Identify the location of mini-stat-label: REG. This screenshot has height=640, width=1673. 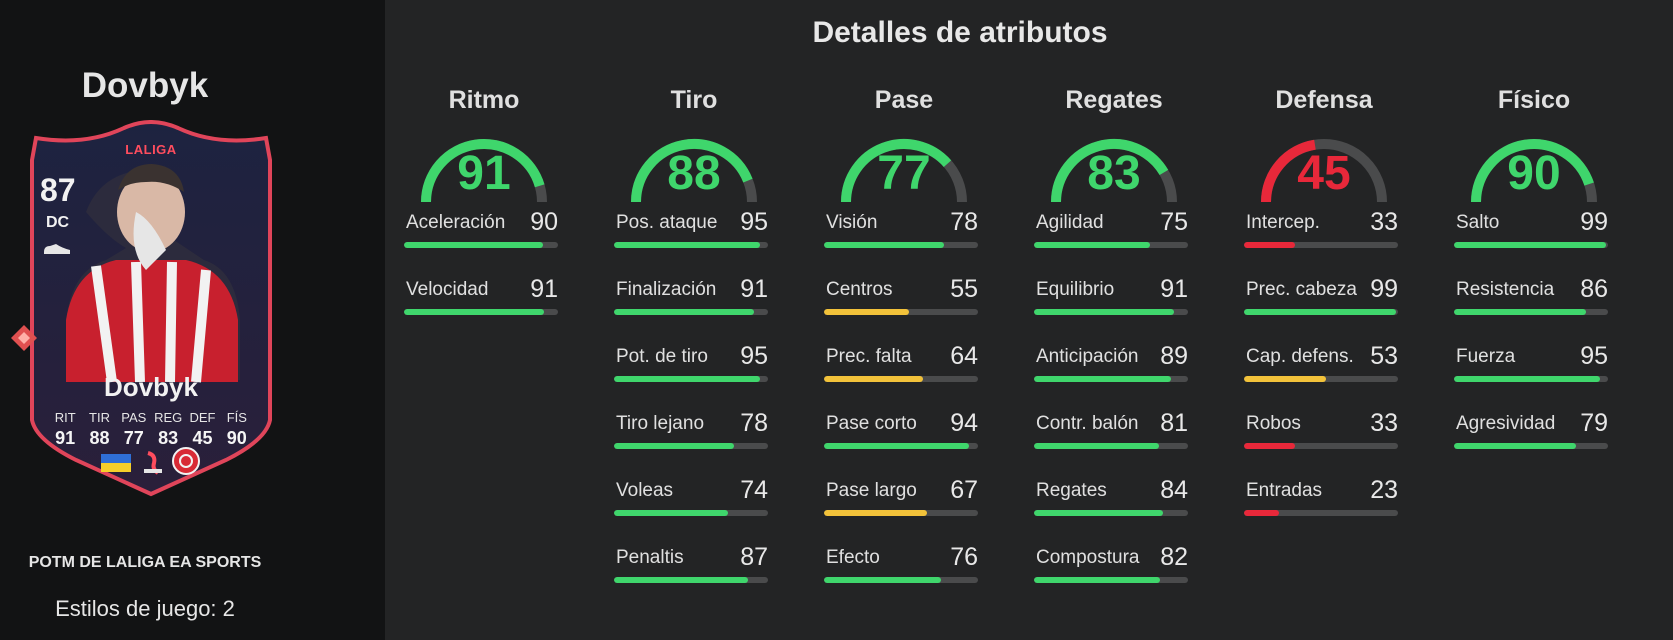
(168, 417).